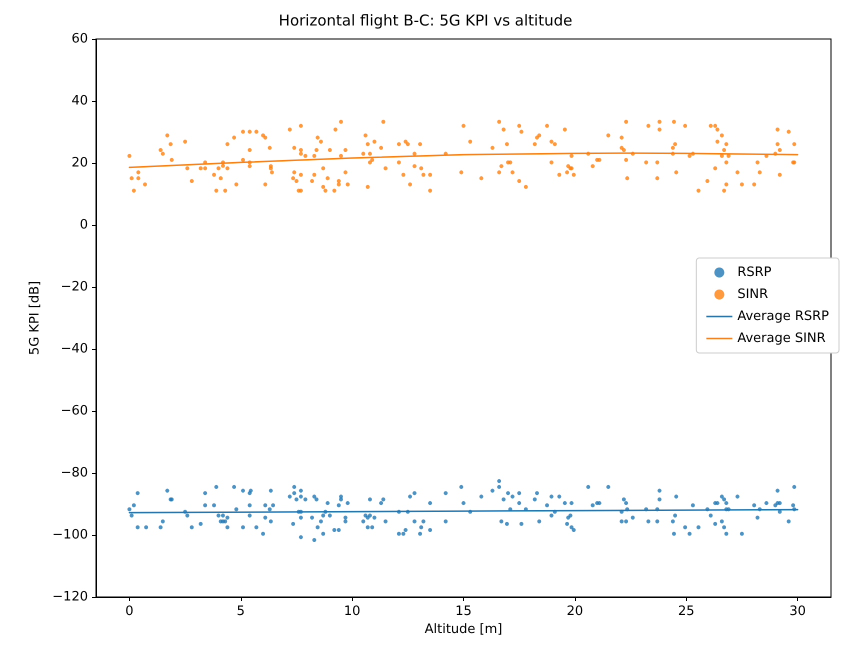 Image resolution: width=851 pixels, height=653 pixels. What do you see at coordinates (79, 101) in the screenshot?
I see `y-tick-label: 40` at bounding box center [79, 101].